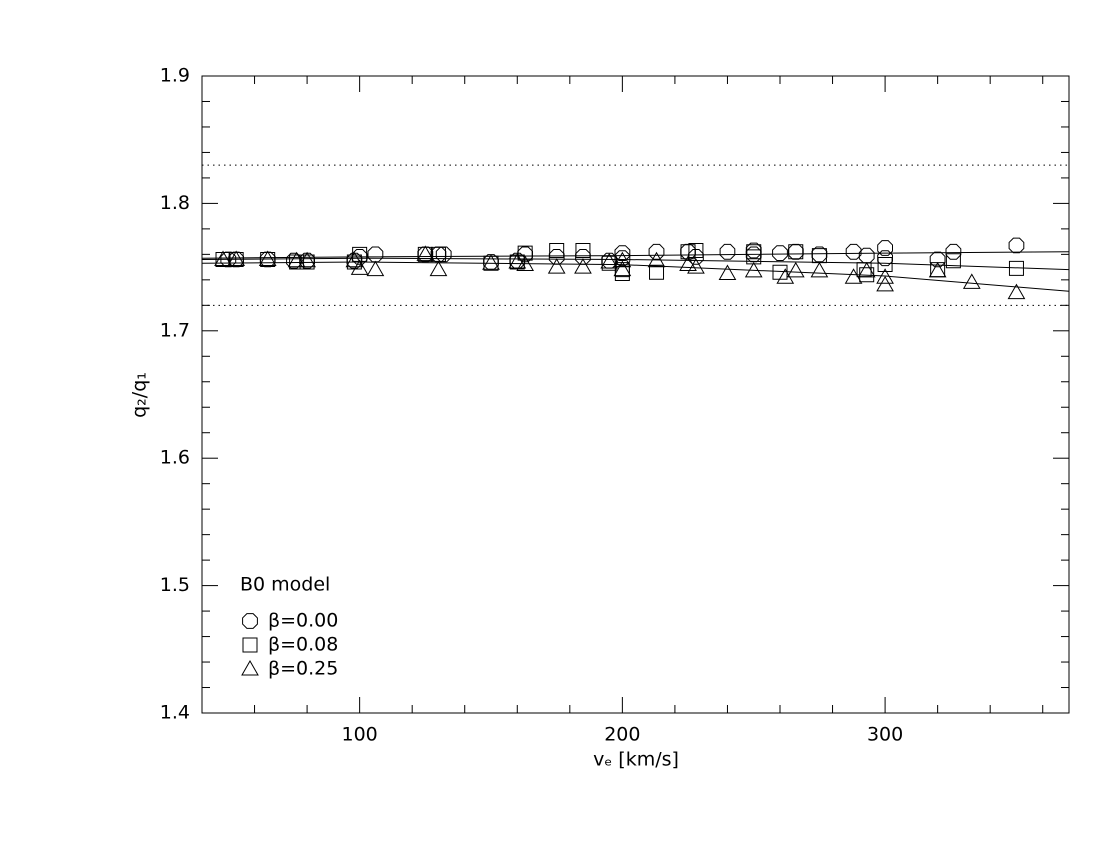  I want to click on y-axis-label: q₂/q₁, so click(140, 395).